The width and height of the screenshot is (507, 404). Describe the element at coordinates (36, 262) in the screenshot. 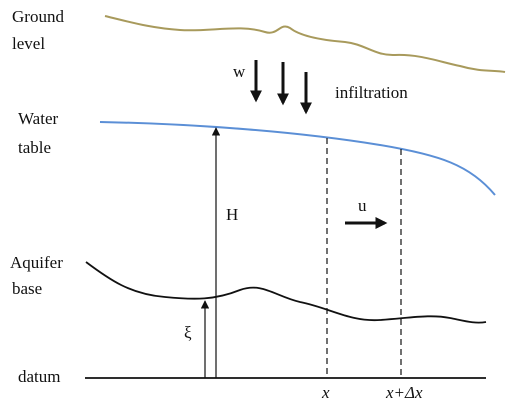

I see `label: Aquifer` at that location.